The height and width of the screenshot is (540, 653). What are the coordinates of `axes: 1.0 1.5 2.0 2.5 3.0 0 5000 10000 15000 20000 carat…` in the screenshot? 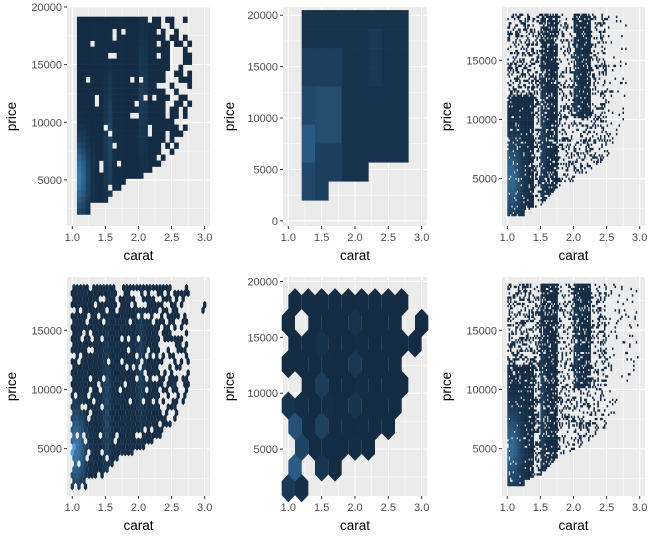 It's located at (325, 136).